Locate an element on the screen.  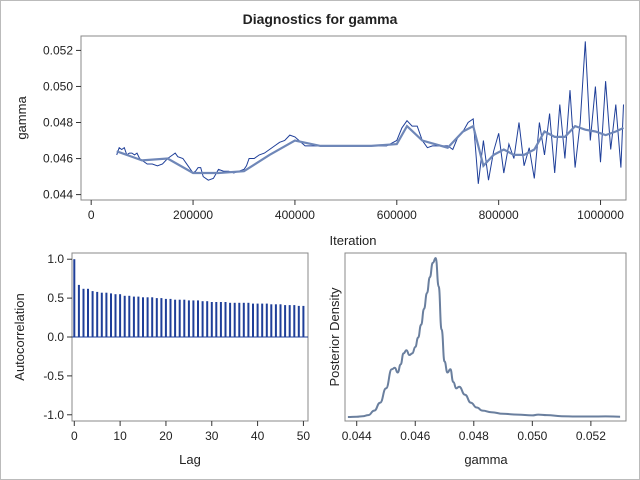
acf-y-tick-label: 1.0 is located at coordinates (55, 259).